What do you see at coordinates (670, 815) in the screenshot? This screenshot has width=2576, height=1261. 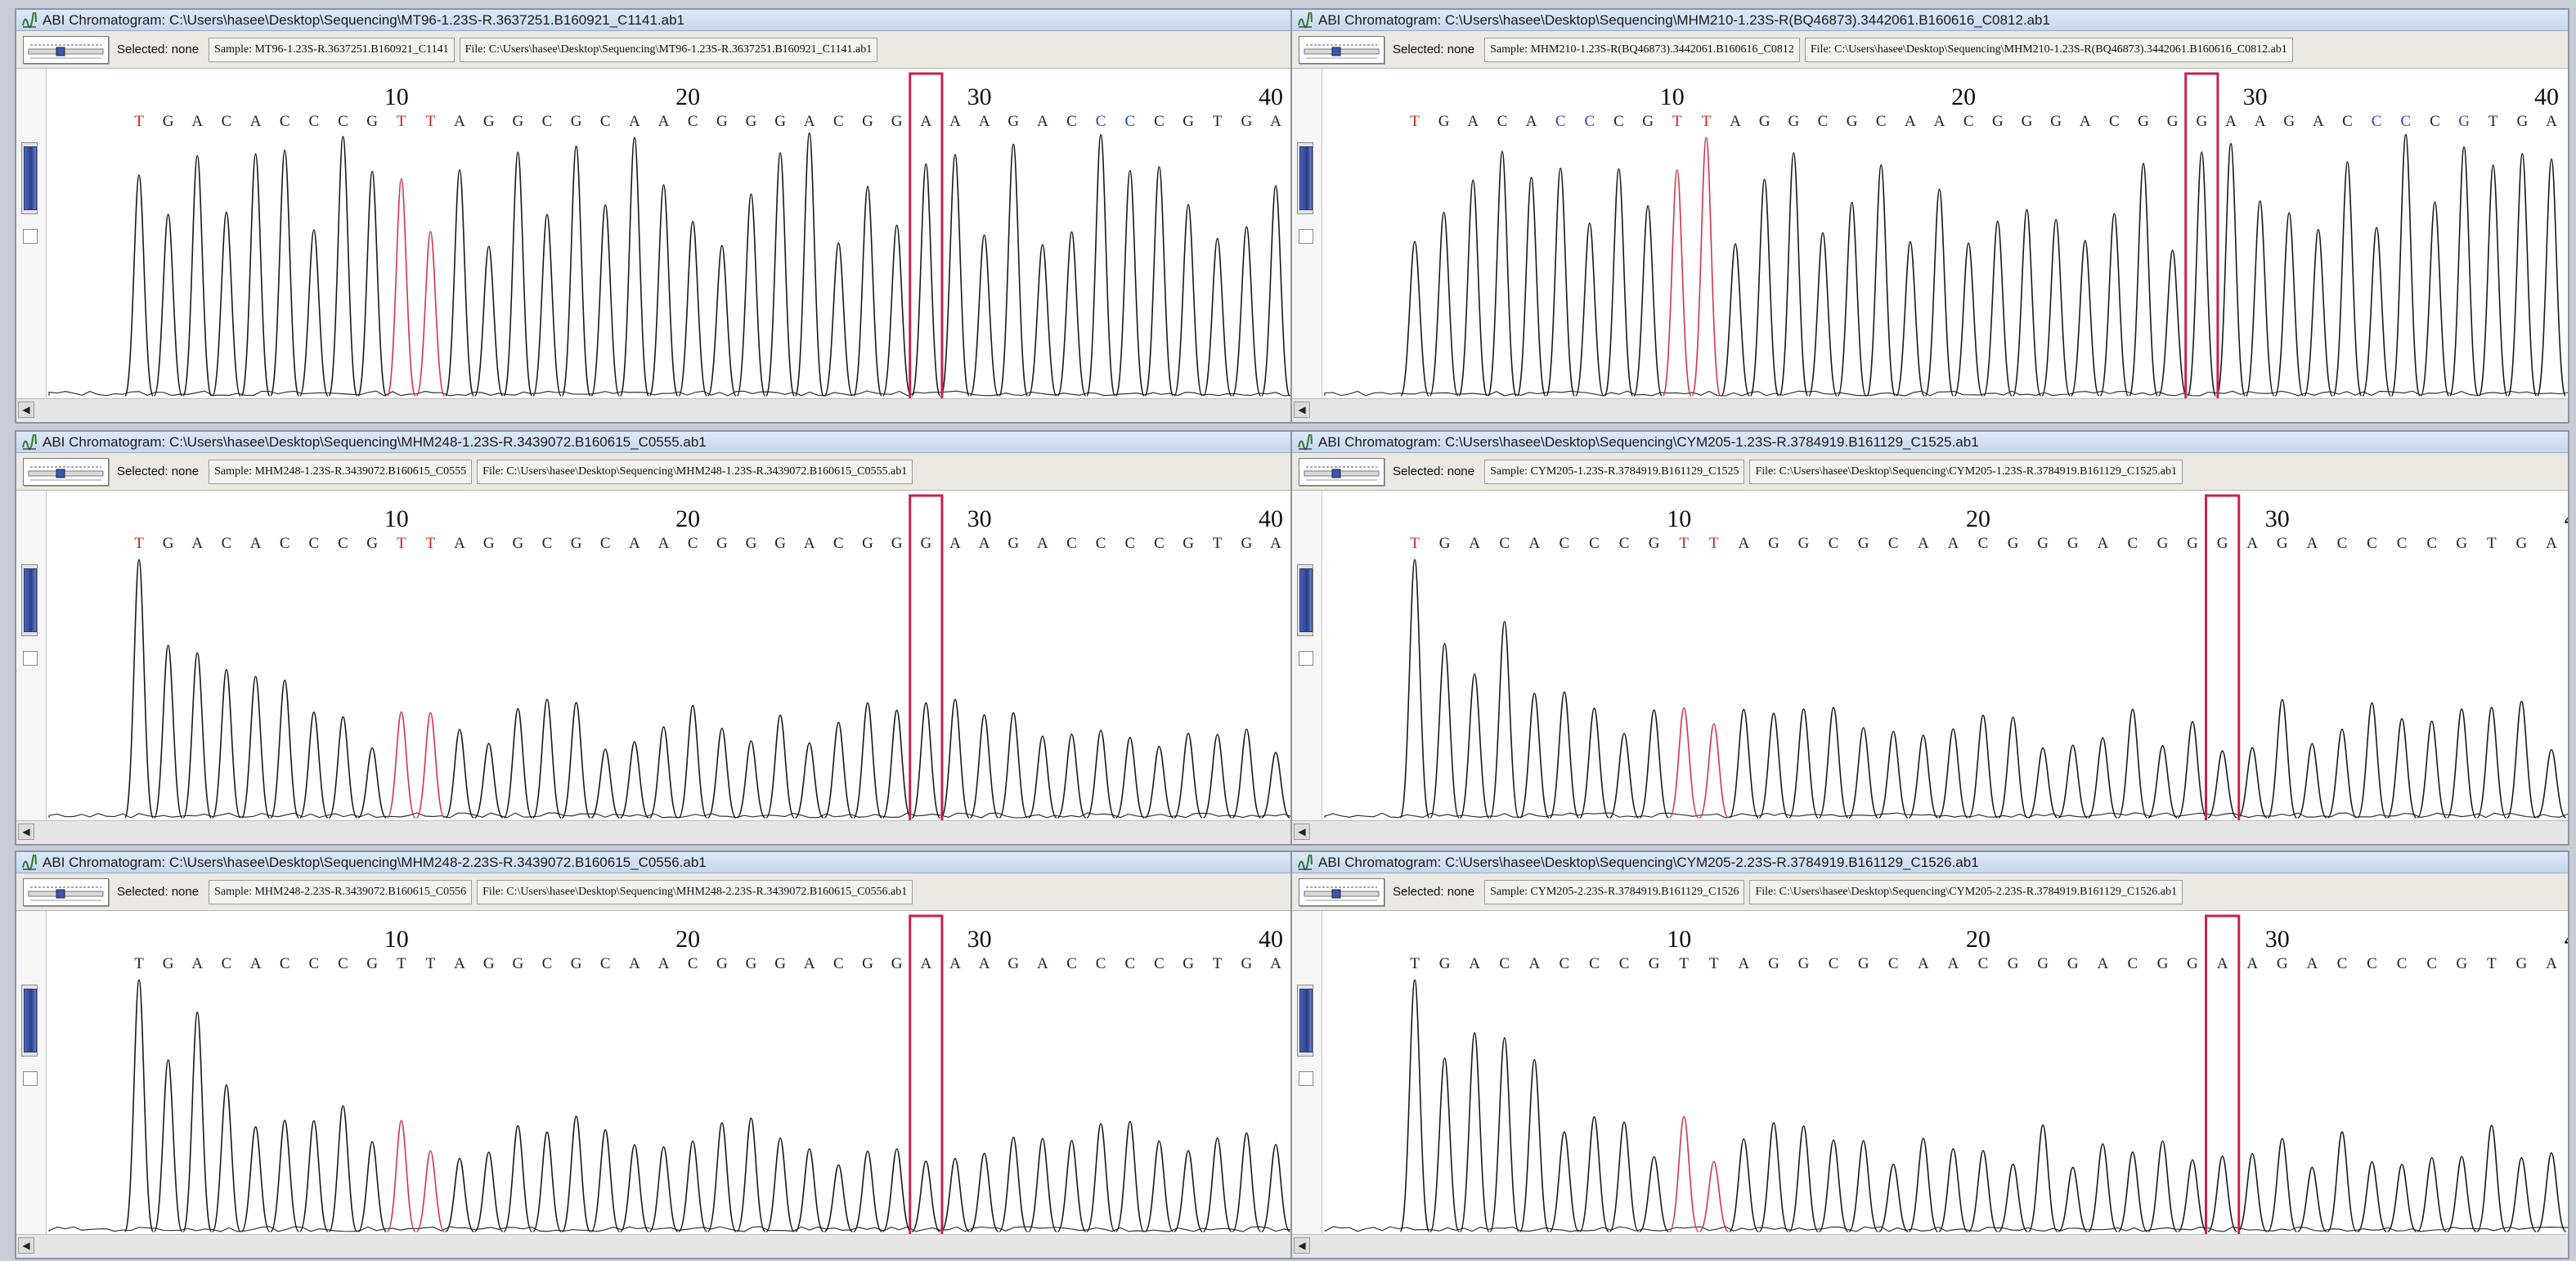 I see `trace-baseline` at bounding box center [670, 815].